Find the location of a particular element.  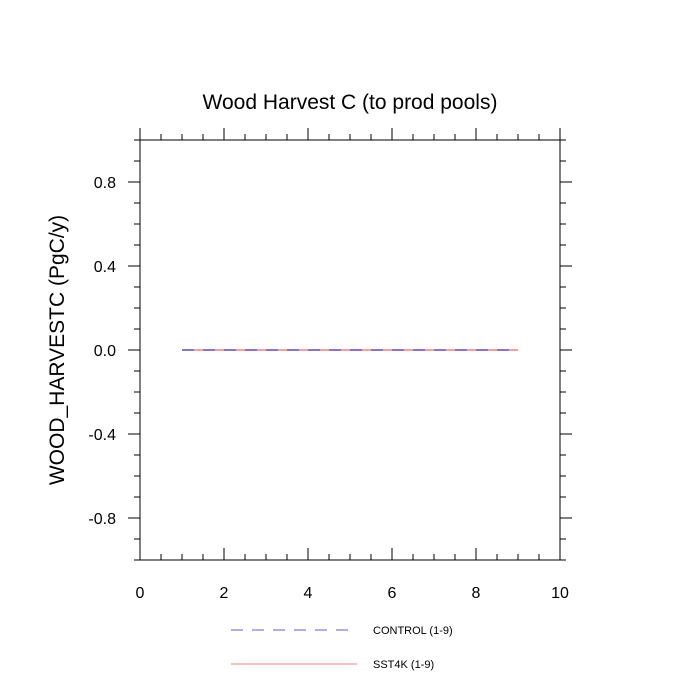

y-tick-labels: -0.8 -0.4 0.0 0.4 0.8 is located at coordinates (102, 351).